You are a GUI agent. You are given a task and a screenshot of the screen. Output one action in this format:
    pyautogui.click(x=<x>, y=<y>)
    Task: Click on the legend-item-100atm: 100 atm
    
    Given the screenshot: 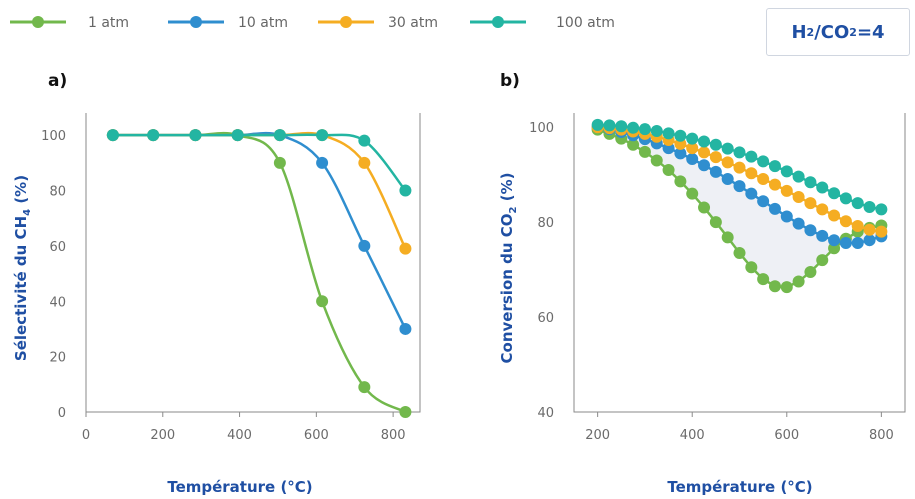 What is the action you would take?
    pyautogui.click(x=542, y=23)
    